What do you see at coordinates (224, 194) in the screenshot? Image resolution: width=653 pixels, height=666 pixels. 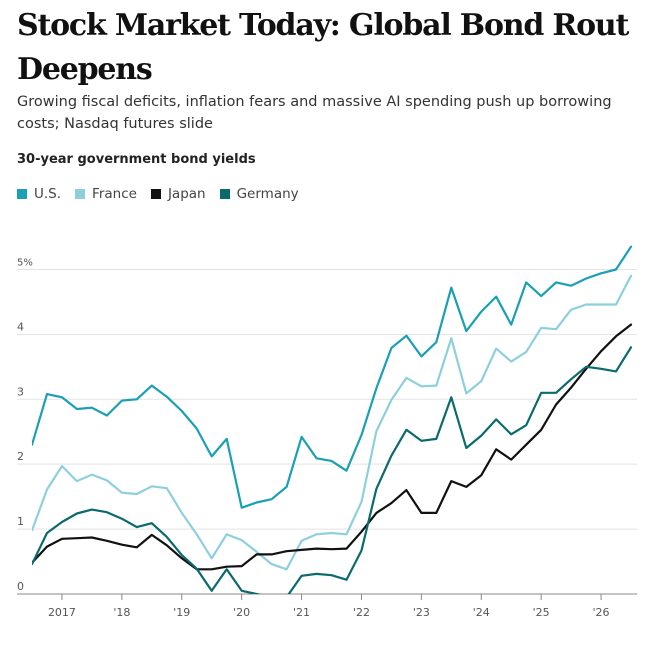 I see `legend-swatch-germany` at bounding box center [224, 194].